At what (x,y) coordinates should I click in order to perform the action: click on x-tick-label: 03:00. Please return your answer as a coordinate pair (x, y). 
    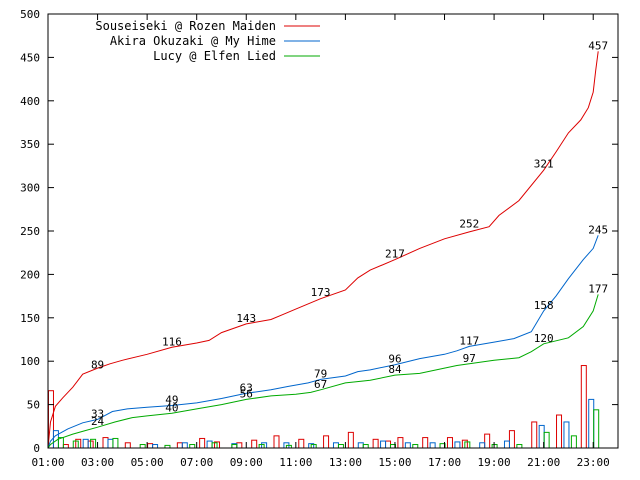
    Looking at the image, I should click on (97, 462).